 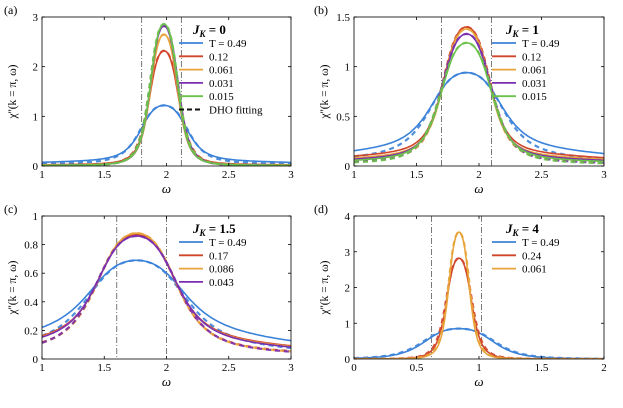 What do you see at coordinates (219, 256) in the screenshot?
I see `legend-label: 0.17` at bounding box center [219, 256].